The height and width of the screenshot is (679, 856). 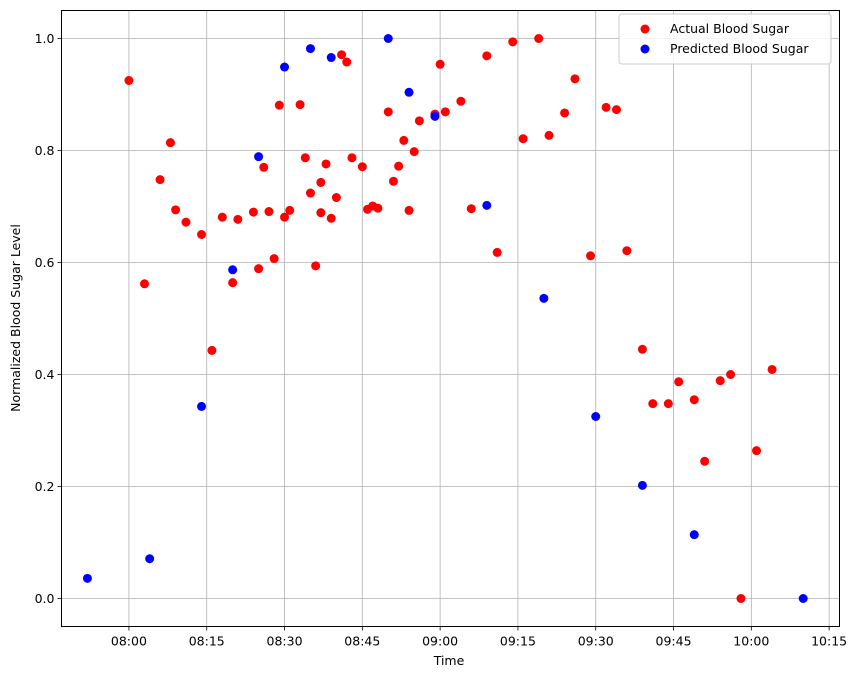 I want to click on legend-box, so click(x=725, y=39).